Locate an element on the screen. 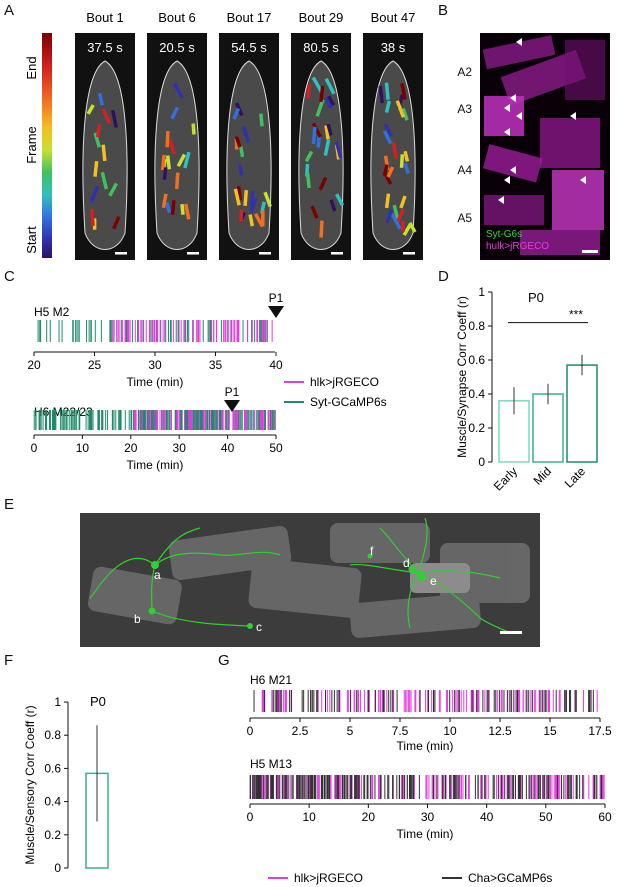  colorbar-frame-label: Frame is located at coordinates (31, 145).